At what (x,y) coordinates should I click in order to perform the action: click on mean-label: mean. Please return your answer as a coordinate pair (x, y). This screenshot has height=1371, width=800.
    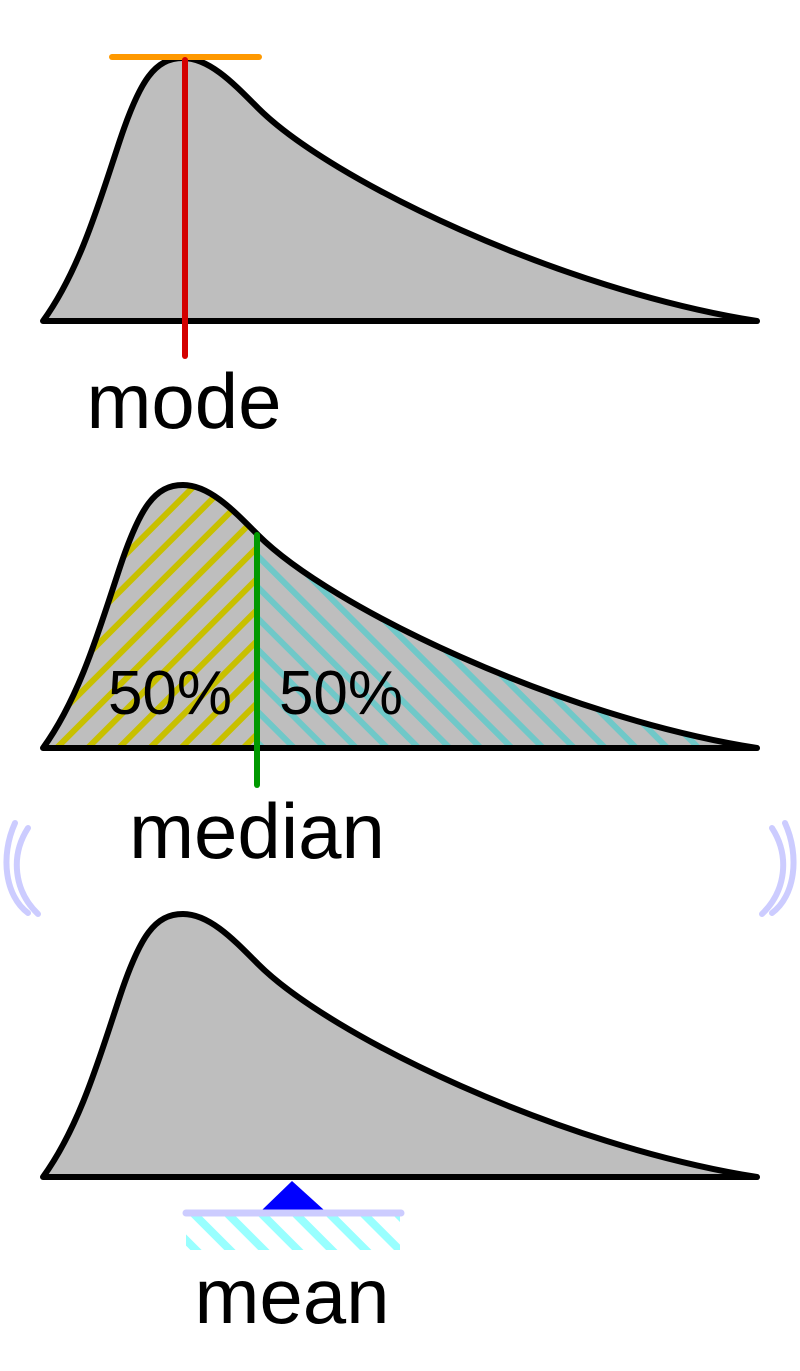
    Looking at the image, I should click on (291, 1296).